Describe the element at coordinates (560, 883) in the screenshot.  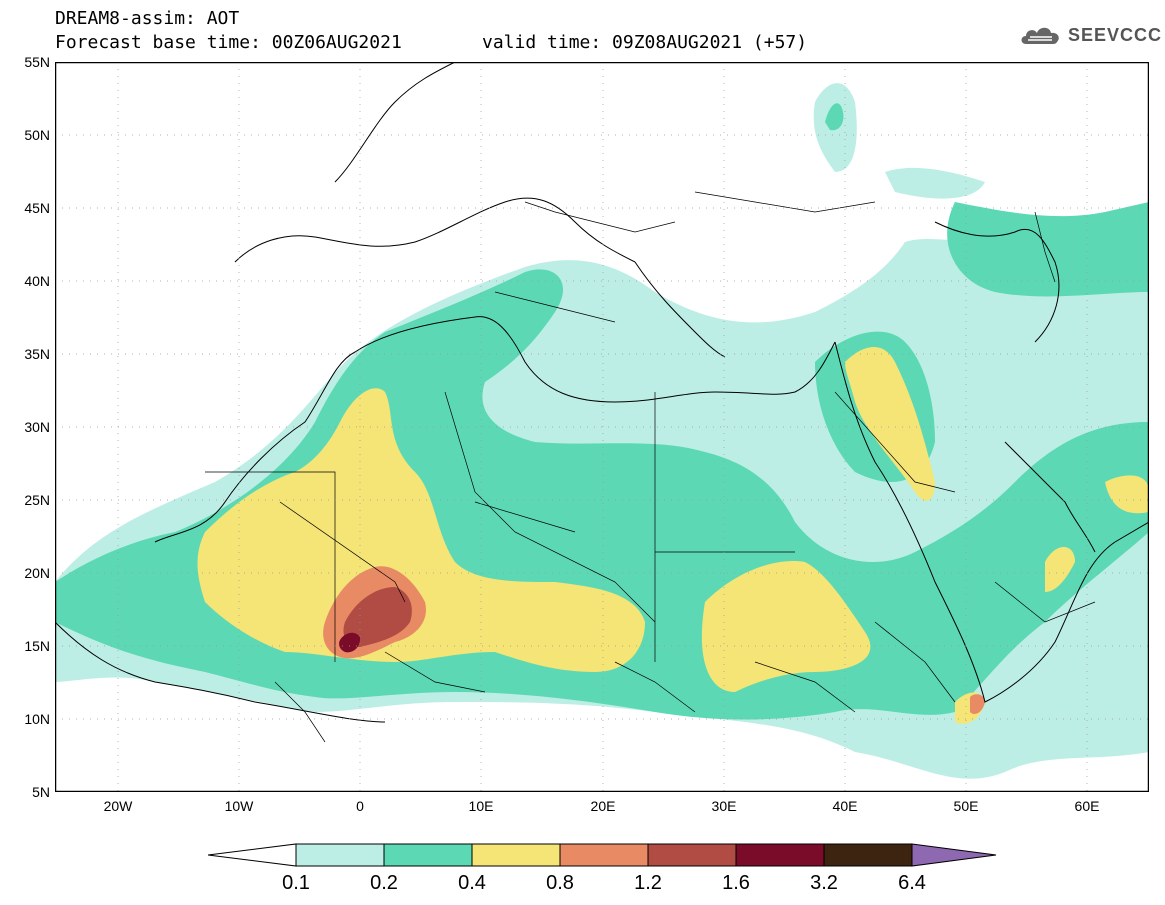
I see `colorbar-label: 0.8` at that location.